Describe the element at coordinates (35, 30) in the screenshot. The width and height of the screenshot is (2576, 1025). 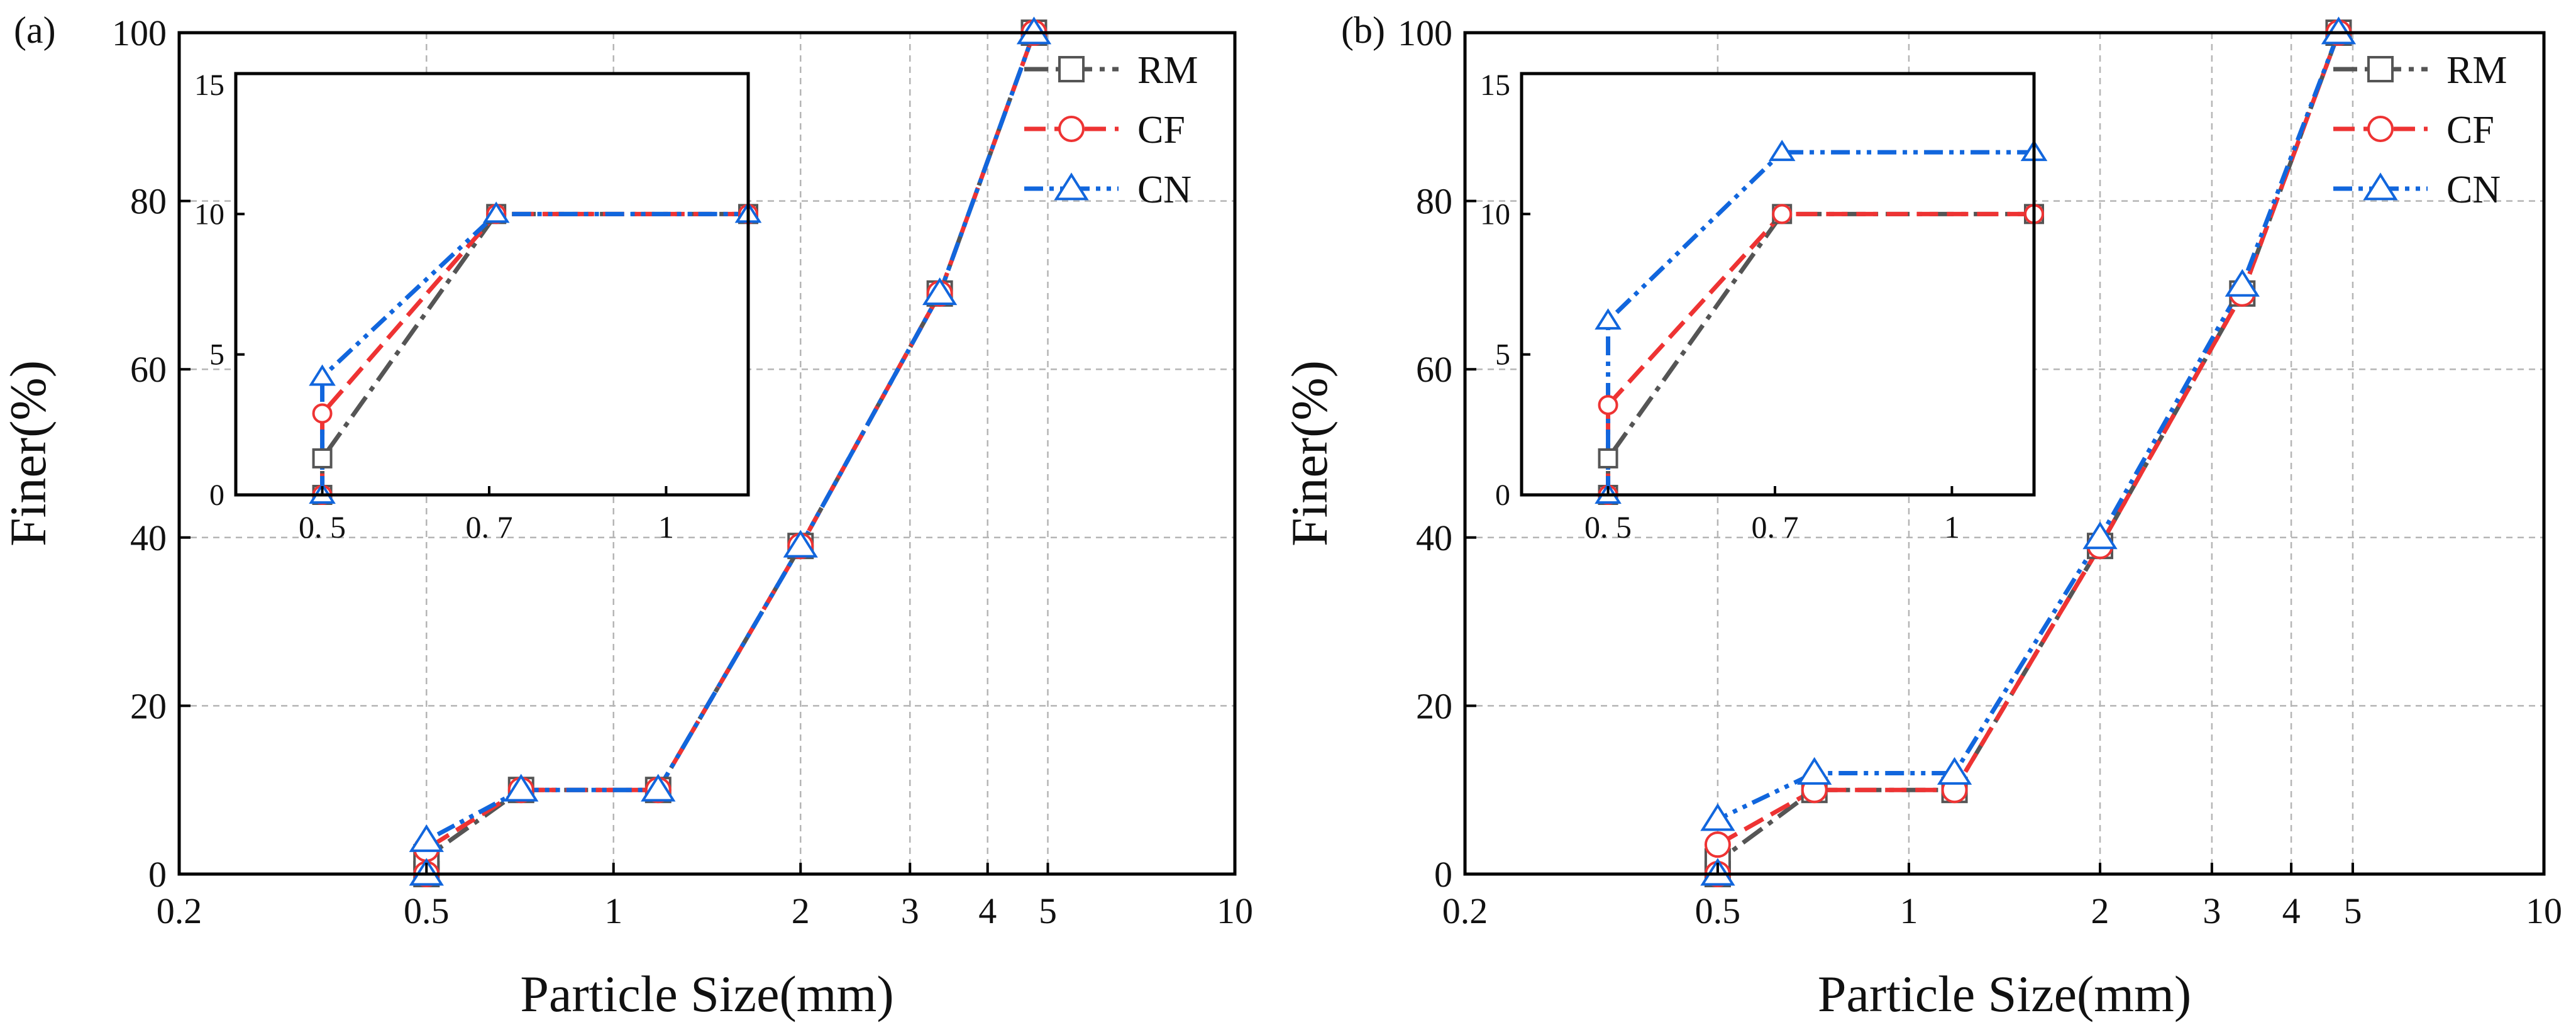
I see `panel-label: (a)` at that location.